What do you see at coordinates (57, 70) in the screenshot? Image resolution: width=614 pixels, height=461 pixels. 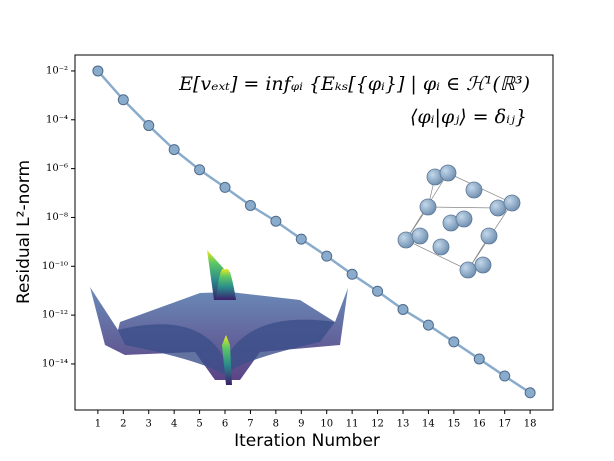 I see `y-tick-label: 10⁻²` at bounding box center [57, 70].